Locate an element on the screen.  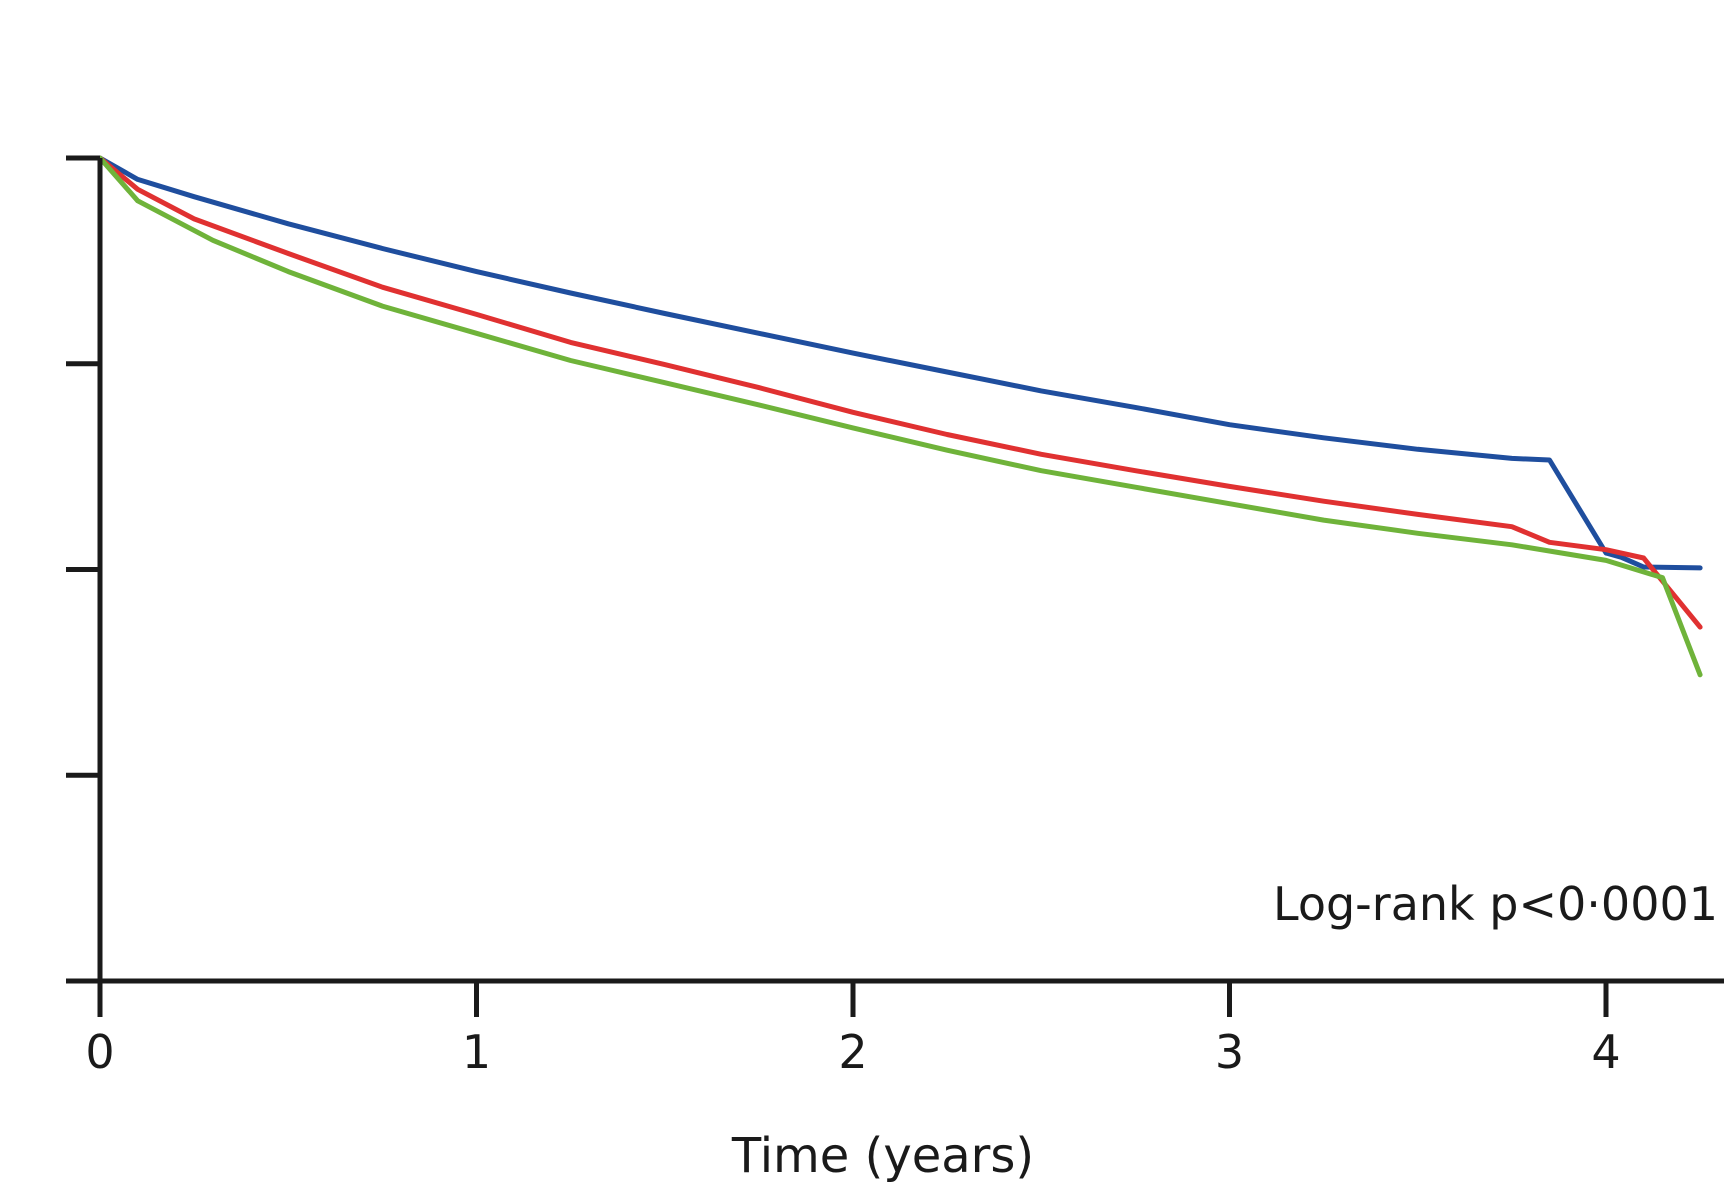
x-tick-label: 0 is located at coordinates (99, 1052).